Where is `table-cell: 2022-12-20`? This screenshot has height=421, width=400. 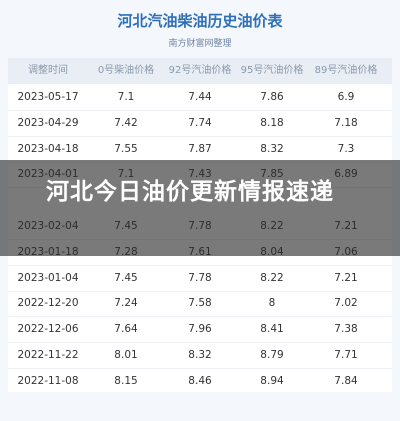
table-cell: 2022-12-20 is located at coordinates (48, 303).